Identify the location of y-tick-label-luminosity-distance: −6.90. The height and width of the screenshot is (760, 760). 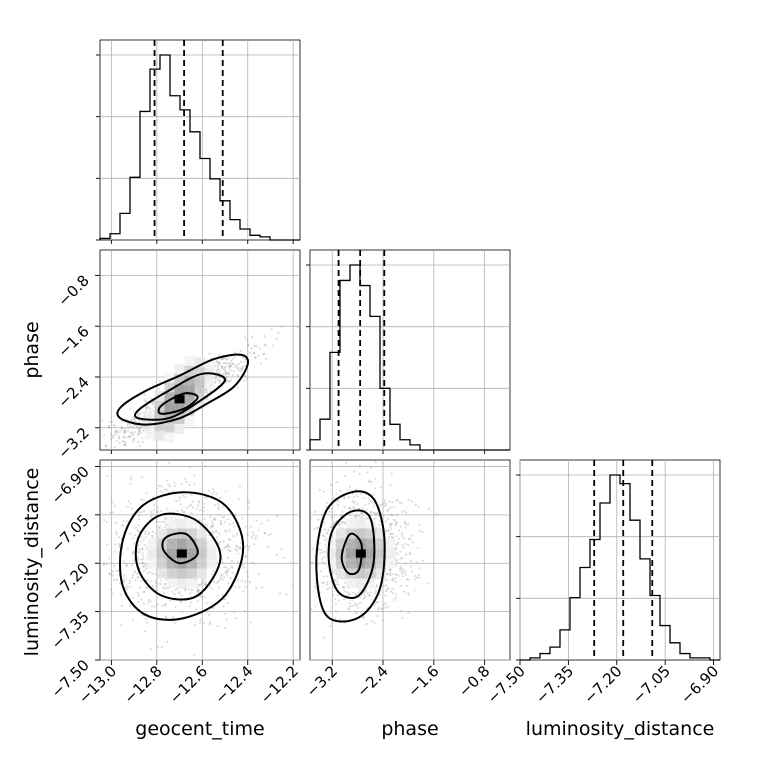
(70, 485).